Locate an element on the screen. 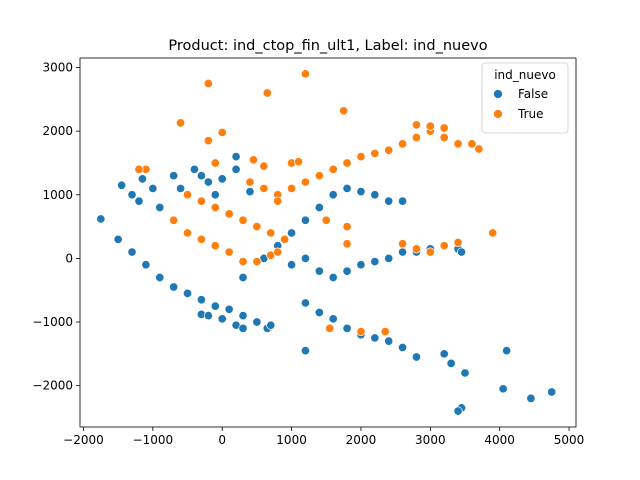 Image resolution: width=640 pixels, height=480 pixels. y-axis: −2000 −1000 0 1000 2000 3000 is located at coordinates (56, 227).